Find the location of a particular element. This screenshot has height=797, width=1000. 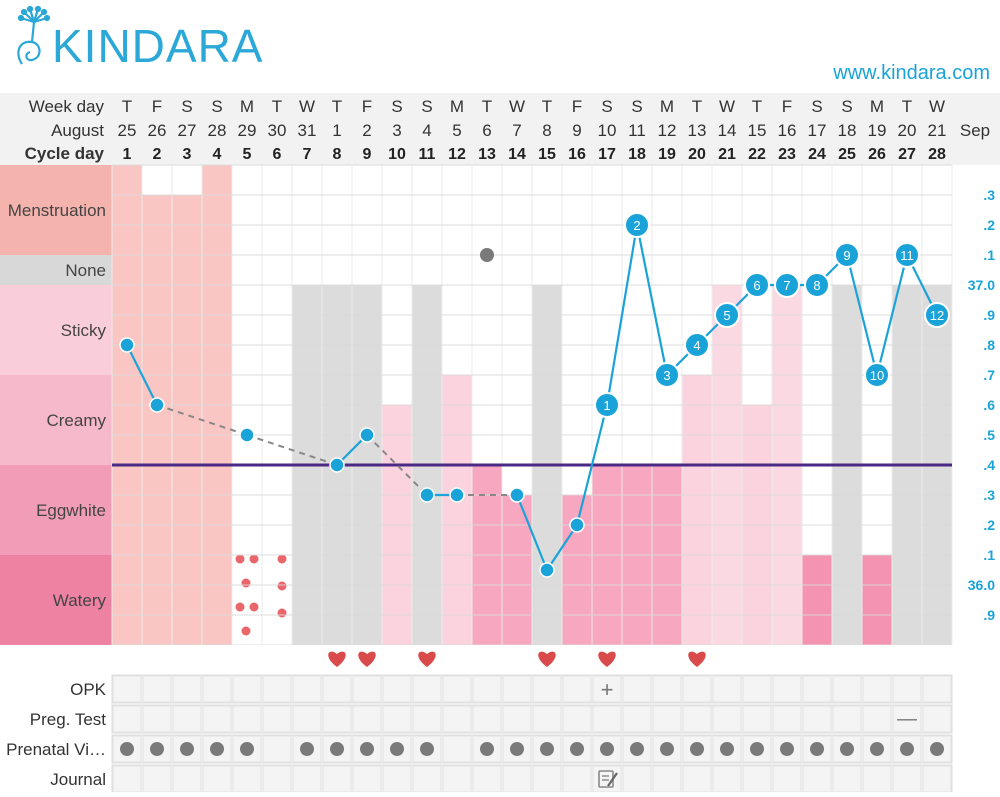

opk-positive-icon: + is located at coordinates (607, 689).